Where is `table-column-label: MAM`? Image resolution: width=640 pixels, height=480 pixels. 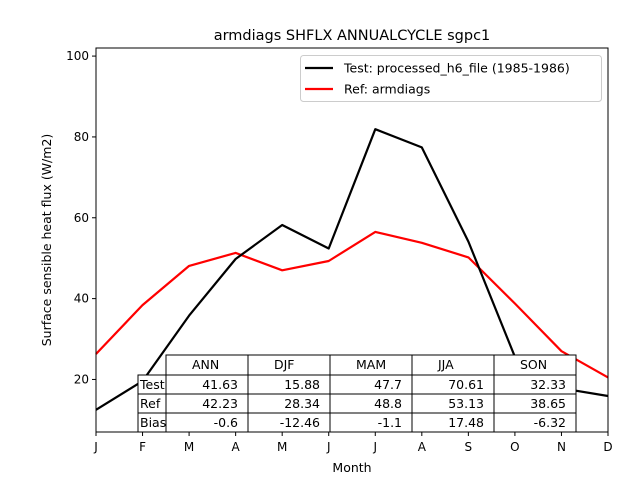 table-column-label: MAM is located at coordinates (371, 364).